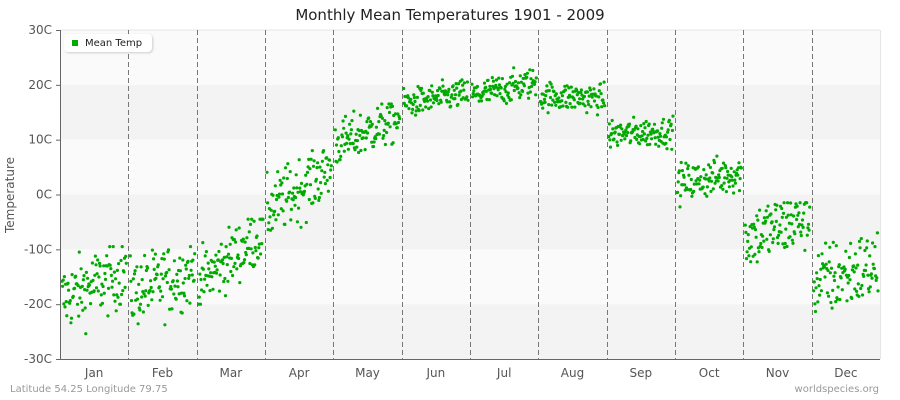  I want to click on x-tick-label: Nov, so click(777, 373).